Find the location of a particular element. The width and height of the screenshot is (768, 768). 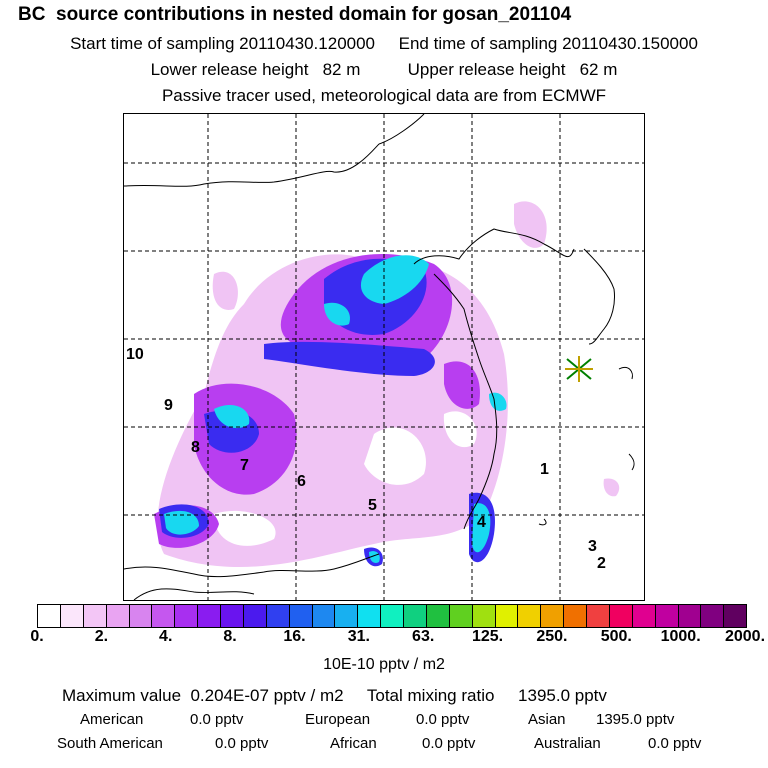

european-label: European is located at coordinates (338, 719).